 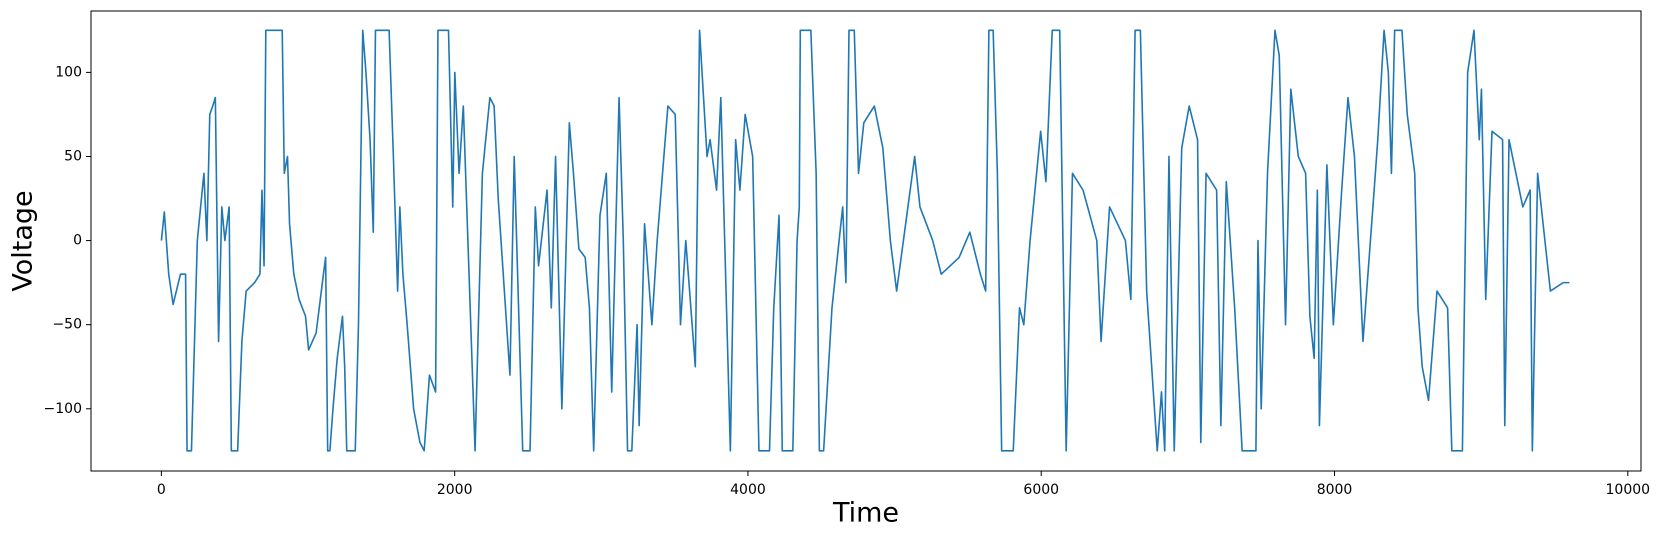 What do you see at coordinates (1335, 490) in the screenshot?
I see `x-tick-label: 8000` at bounding box center [1335, 490].